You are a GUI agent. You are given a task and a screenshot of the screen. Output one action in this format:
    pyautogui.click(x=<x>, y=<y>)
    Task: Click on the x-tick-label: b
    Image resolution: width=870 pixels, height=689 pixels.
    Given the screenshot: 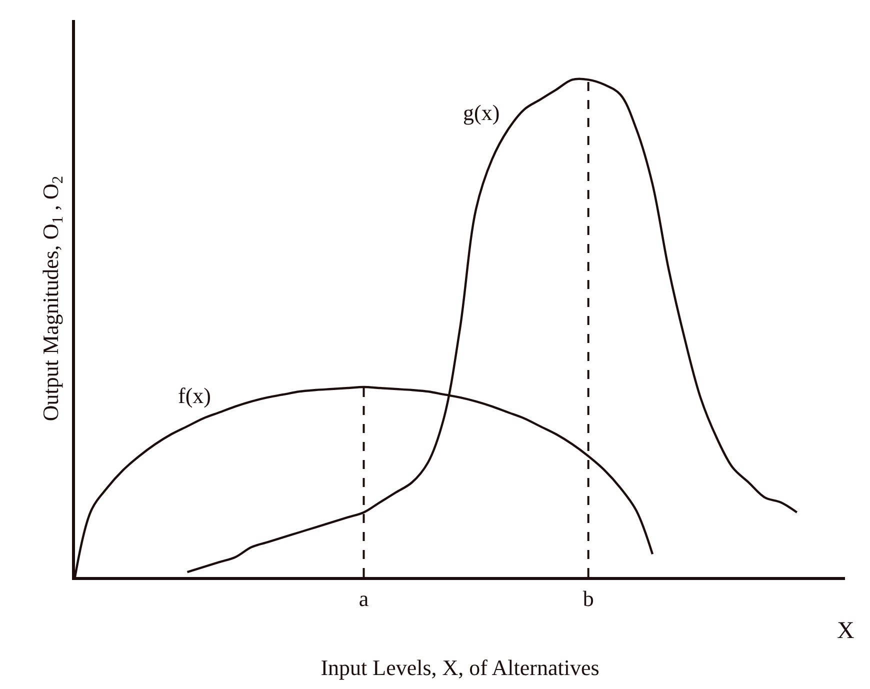 What is the action you would take?
    pyautogui.click(x=588, y=599)
    